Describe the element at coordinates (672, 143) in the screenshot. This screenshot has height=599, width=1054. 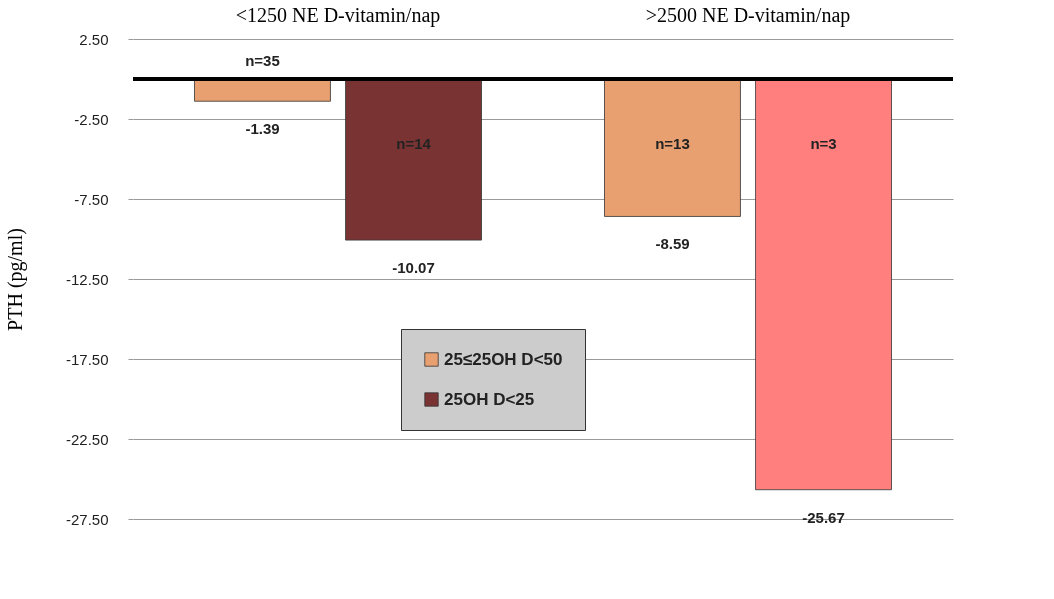
I see `annotation: n=13` at that location.